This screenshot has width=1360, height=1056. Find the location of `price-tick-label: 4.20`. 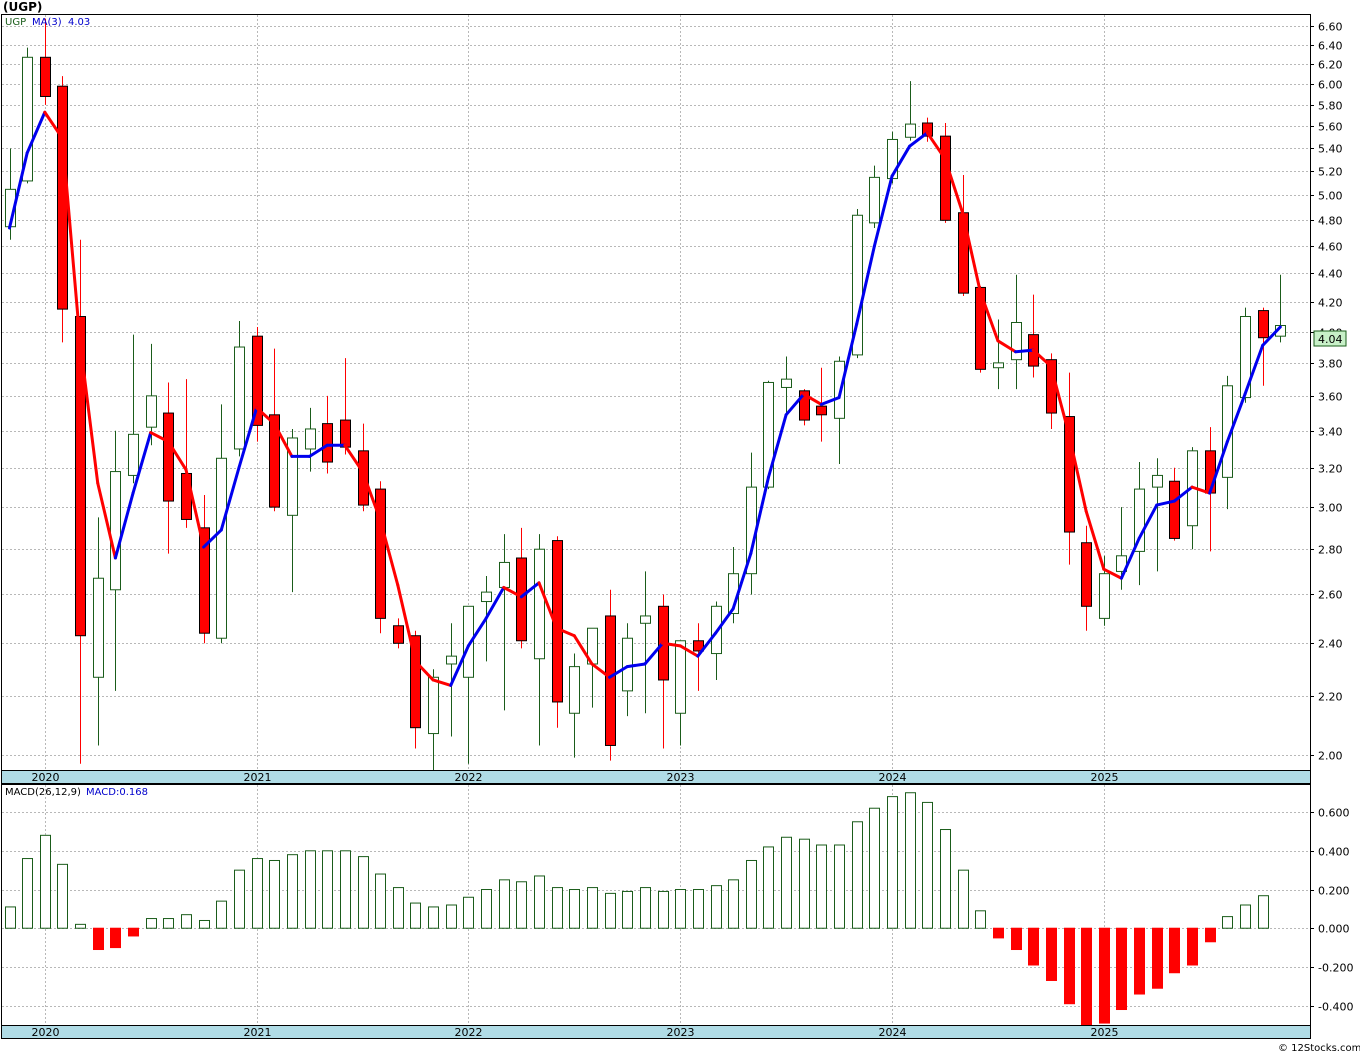

price-tick-label: 4.20 is located at coordinates (1330, 303).